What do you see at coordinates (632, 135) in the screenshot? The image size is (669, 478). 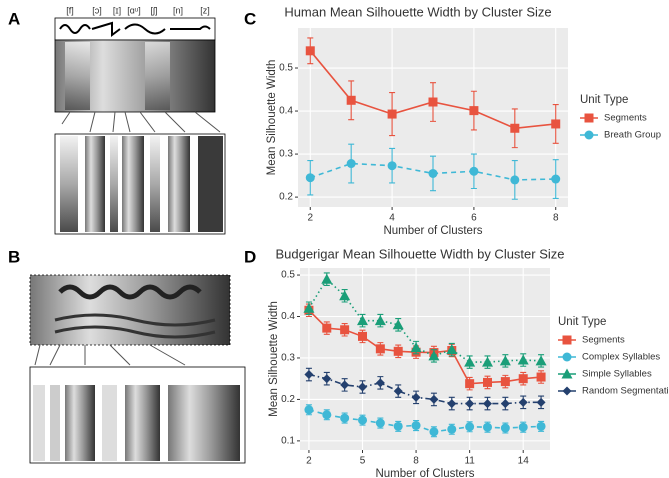 I see `legend-label: Breath Group` at bounding box center [632, 135].